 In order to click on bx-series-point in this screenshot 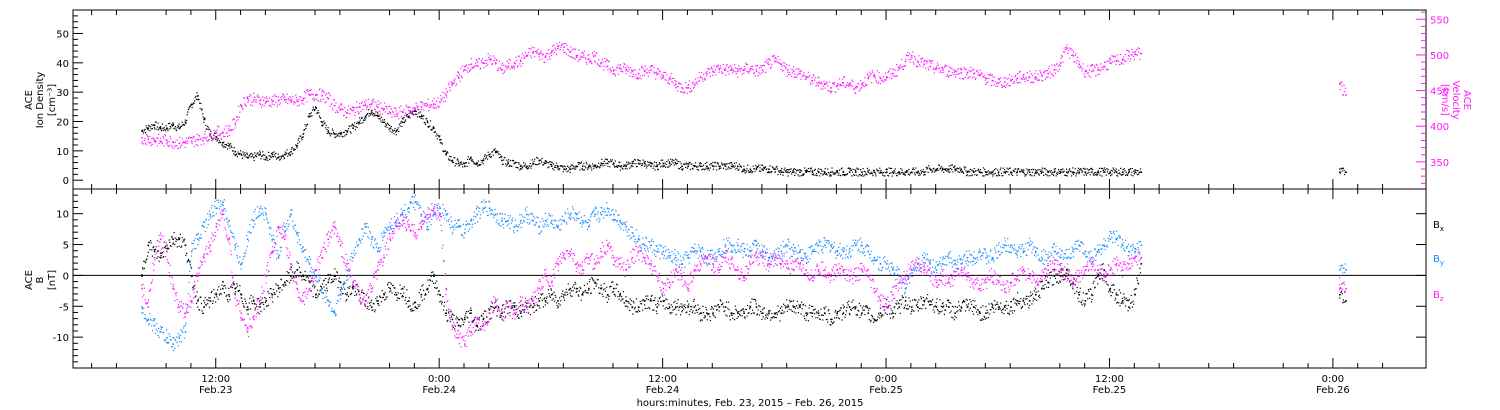, I will do `click(390, 288)`.